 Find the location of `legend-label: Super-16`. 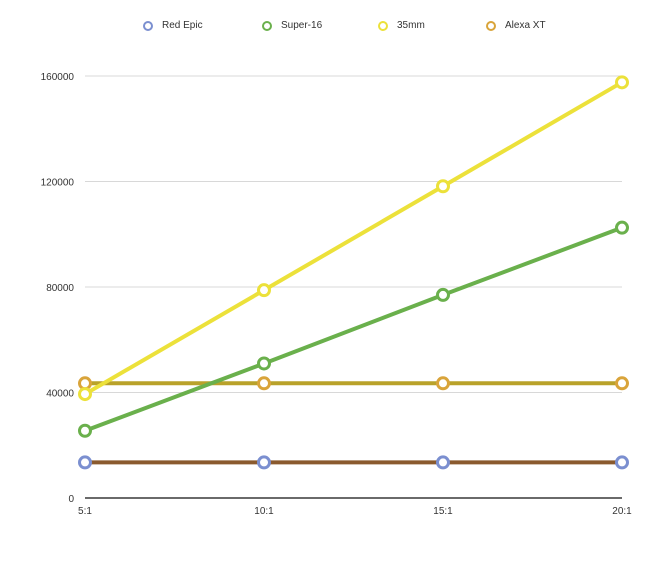

legend-label: Super-16 is located at coordinates (302, 25).